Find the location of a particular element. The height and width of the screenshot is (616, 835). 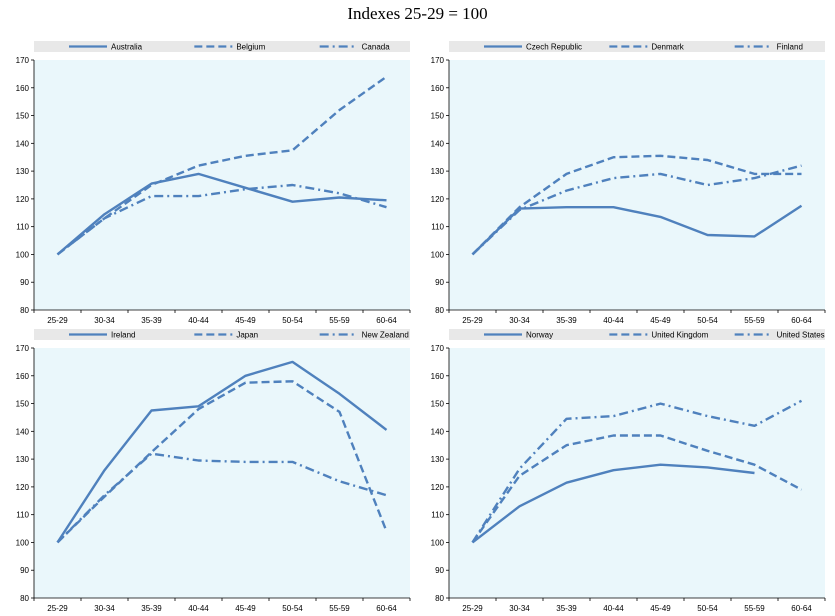

series-line-new-zealand is located at coordinates (221, 498).